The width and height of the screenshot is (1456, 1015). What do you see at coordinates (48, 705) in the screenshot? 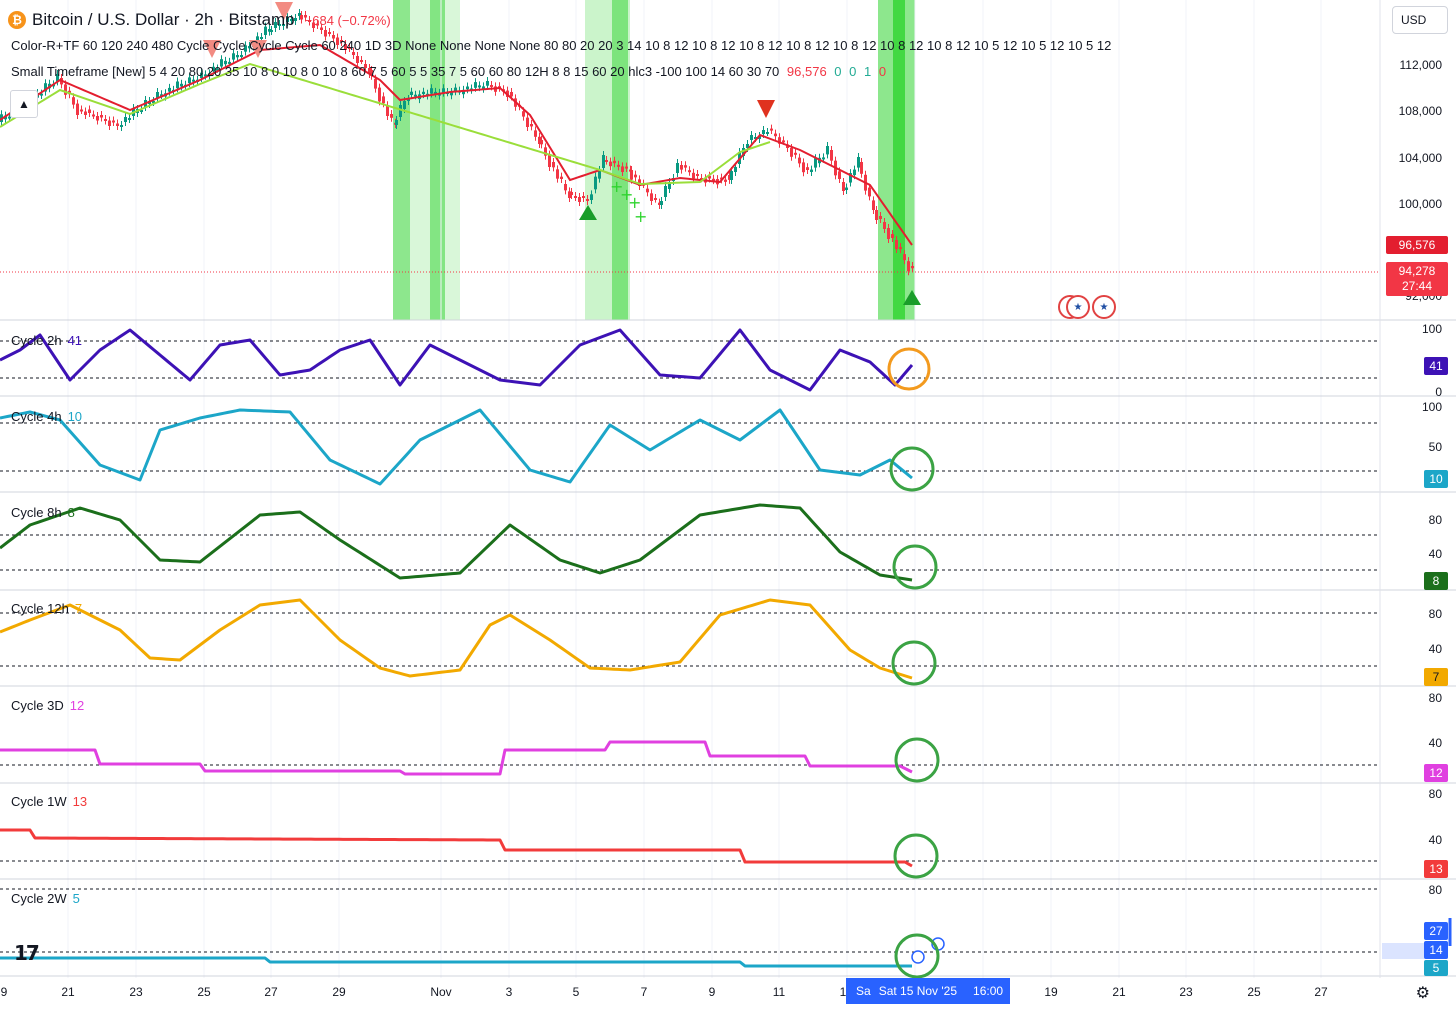
I see `pane-title-cycle-3d: Cycle 3D 12` at bounding box center [48, 705].